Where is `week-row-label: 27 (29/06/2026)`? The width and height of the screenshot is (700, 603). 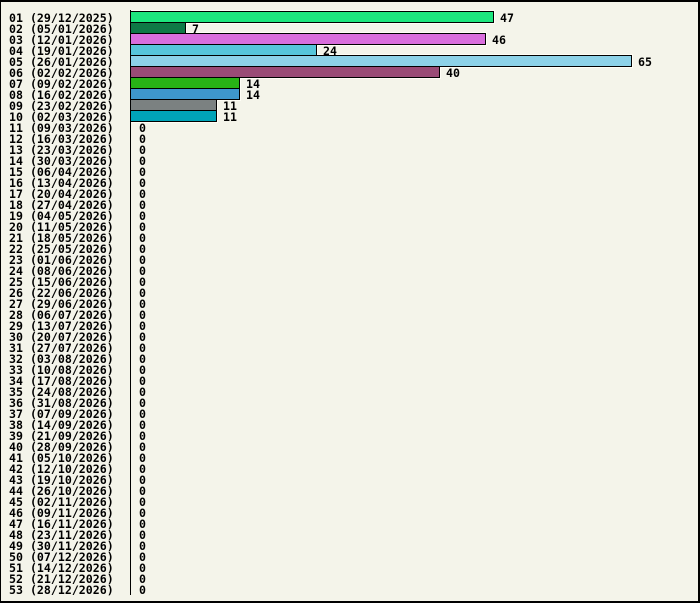 week-row-label: 27 (29/06/2026) is located at coordinates (61, 303).